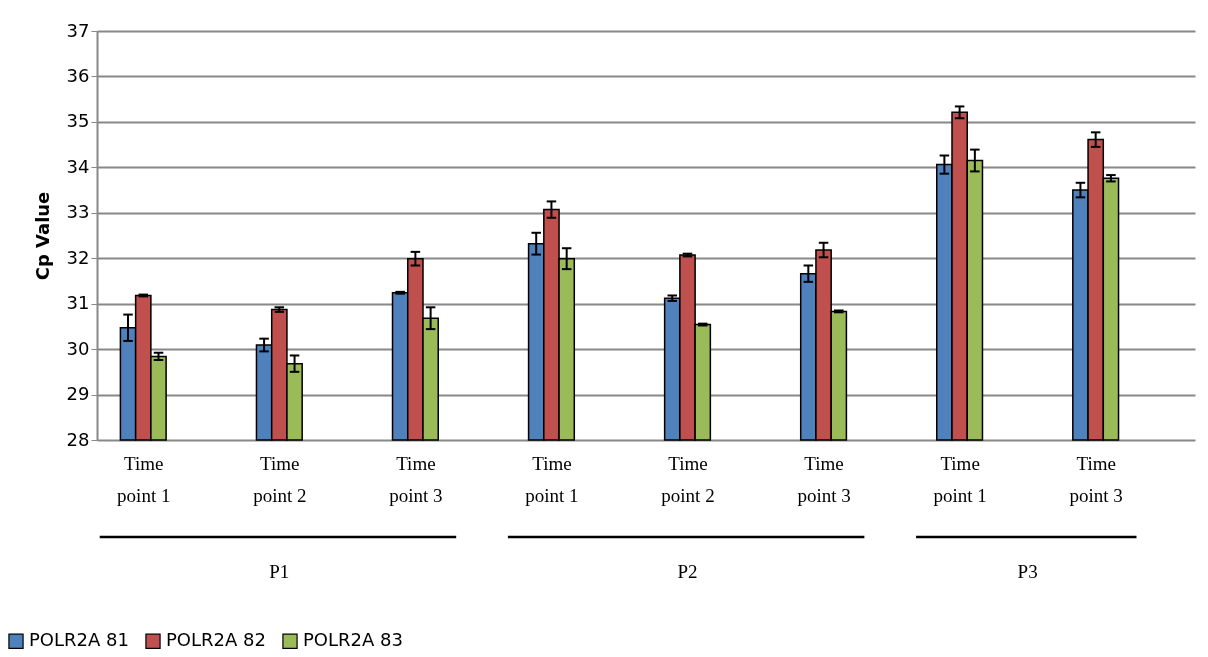 This screenshot has width=1208, height=657. I want to click on text: P1, so click(279, 571).